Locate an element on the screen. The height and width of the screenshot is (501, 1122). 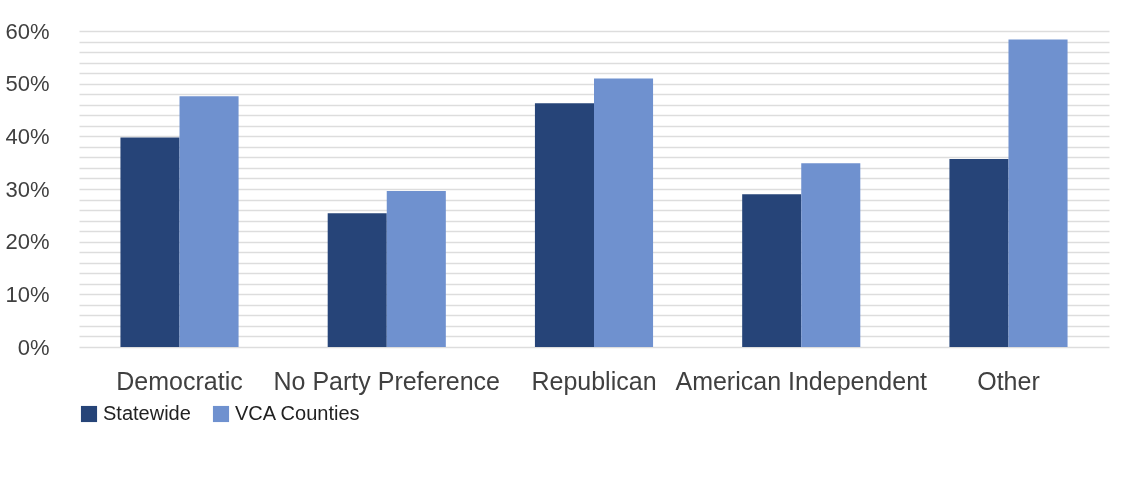
x-tick-label: Republican is located at coordinates (594, 380).